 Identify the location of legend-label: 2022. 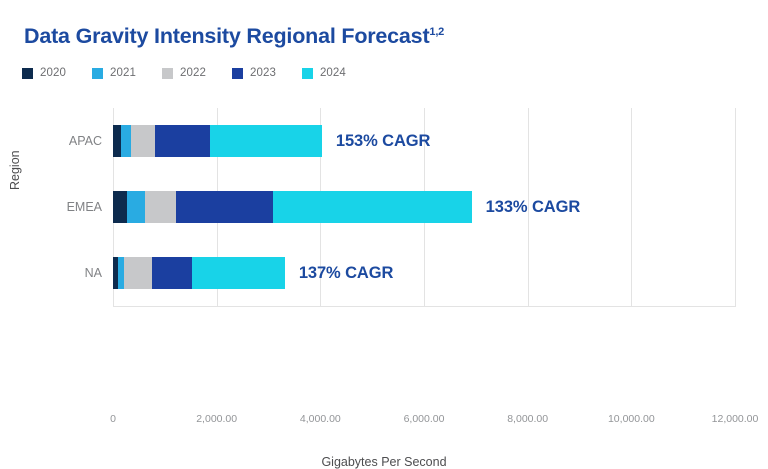
(192, 73).